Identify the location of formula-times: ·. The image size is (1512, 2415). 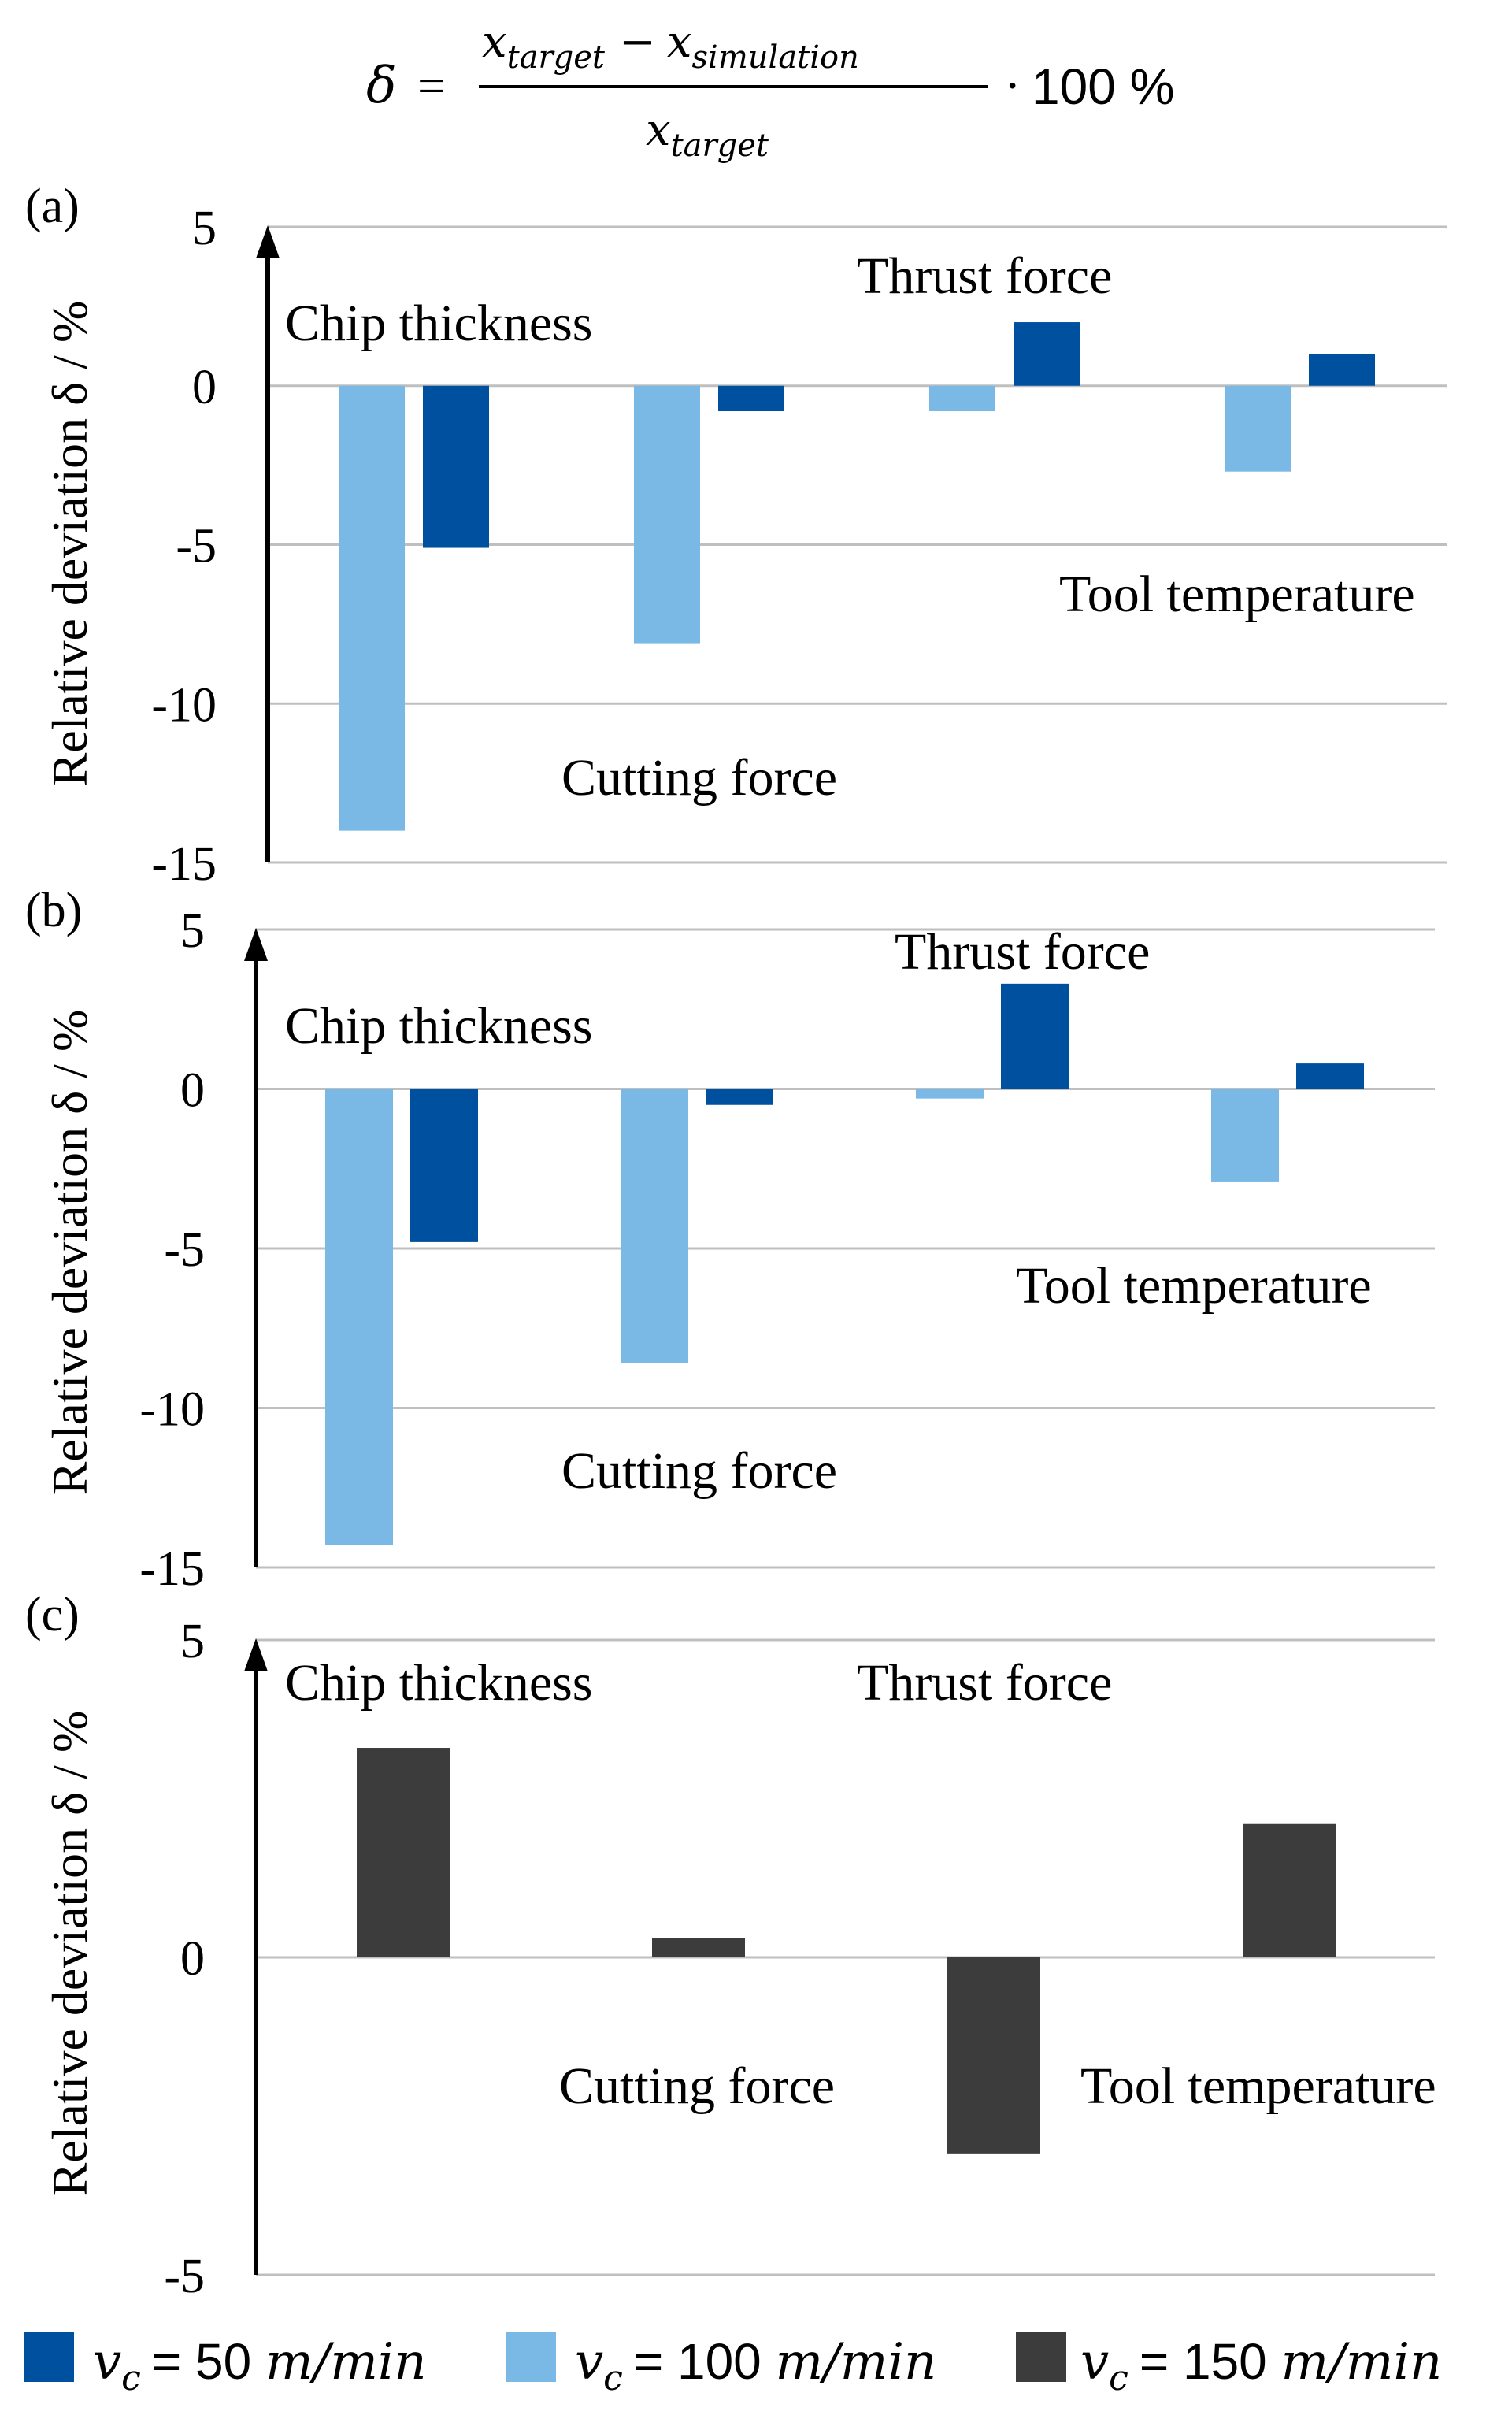
(1012, 85).